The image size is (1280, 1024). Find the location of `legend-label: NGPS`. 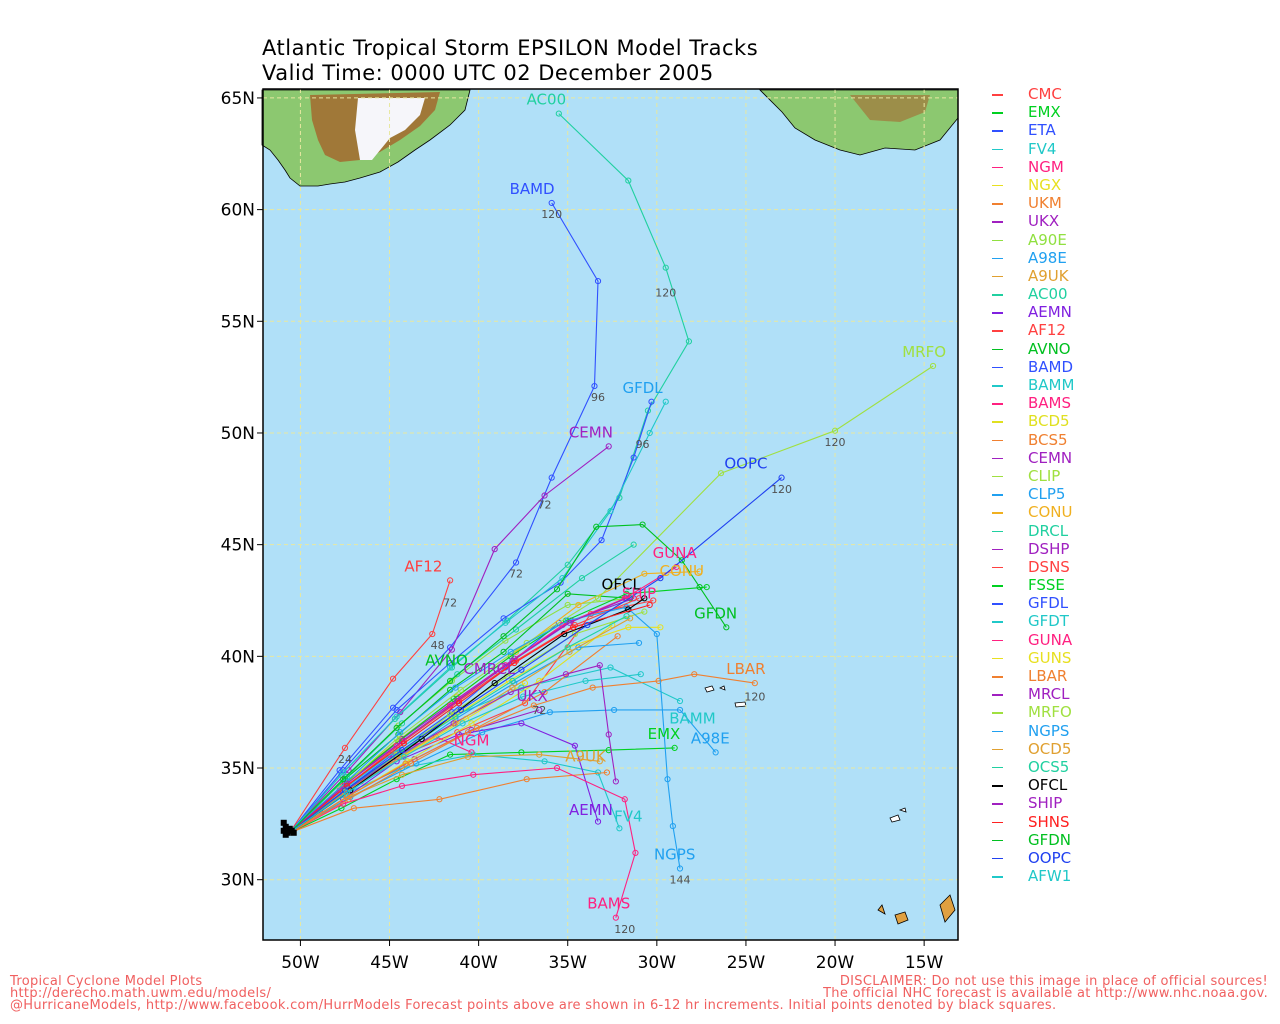

legend-label: NGPS is located at coordinates (1049, 730).